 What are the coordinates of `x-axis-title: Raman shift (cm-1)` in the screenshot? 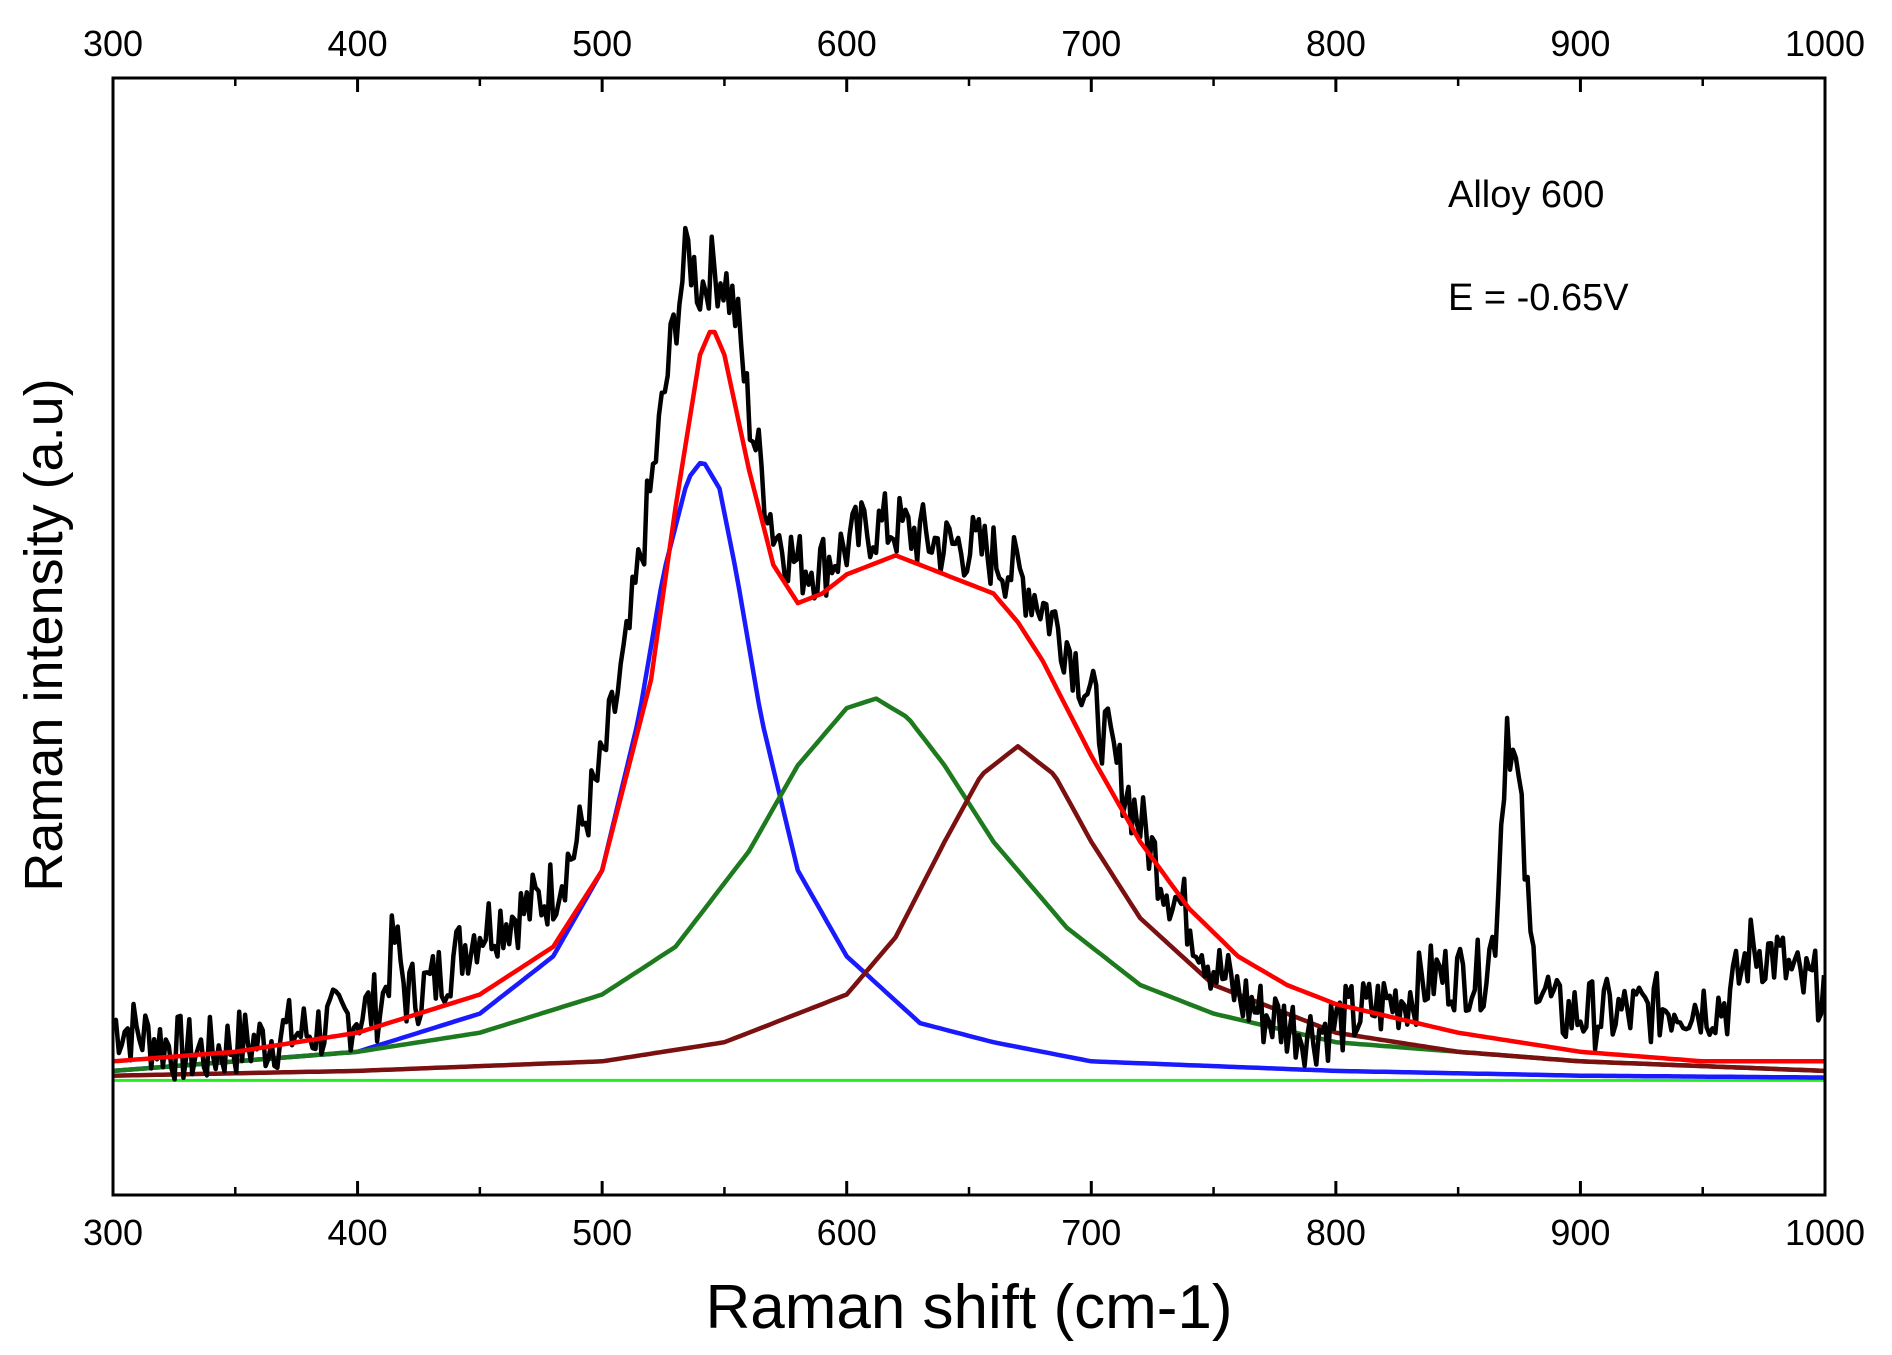 It's located at (968, 1307).